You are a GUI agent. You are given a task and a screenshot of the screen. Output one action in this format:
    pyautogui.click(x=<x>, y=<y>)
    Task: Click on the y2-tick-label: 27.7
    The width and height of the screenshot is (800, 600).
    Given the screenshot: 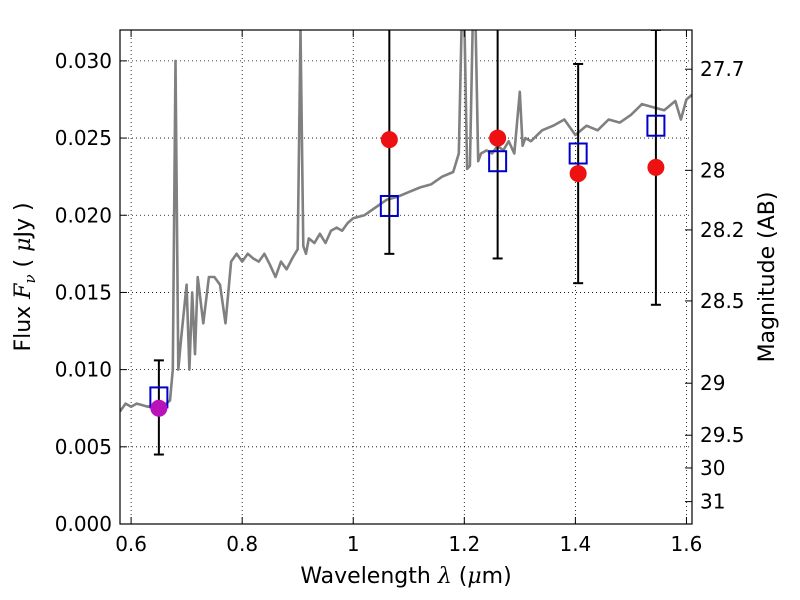 What is the action you would take?
    pyautogui.click(x=722, y=69)
    